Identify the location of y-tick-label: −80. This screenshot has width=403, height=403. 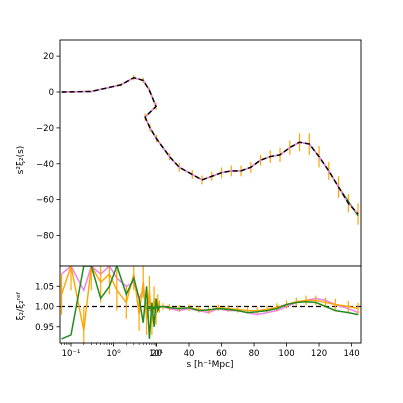
(45, 237).